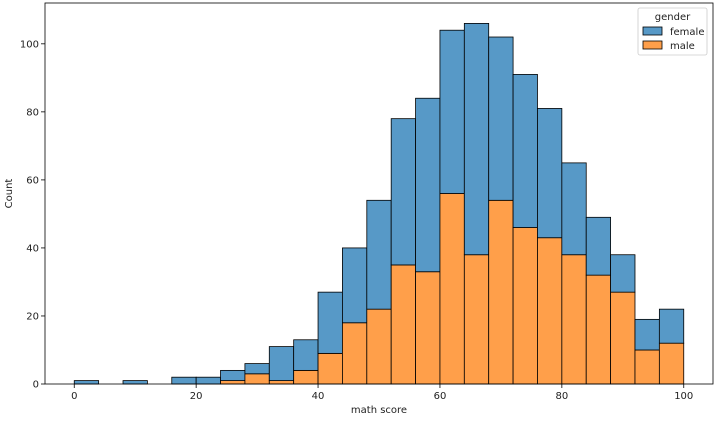 This screenshot has height=423, width=721. Describe the element at coordinates (682, 46) in the screenshot. I see `legend-label-male: male` at that location.